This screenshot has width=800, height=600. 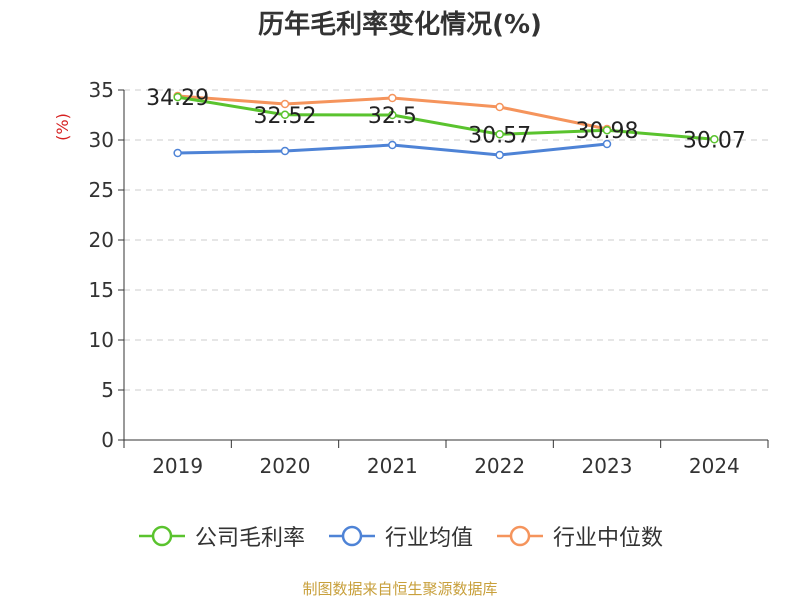 I want to click on data-label: 34.29, so click(x=177, y=98).